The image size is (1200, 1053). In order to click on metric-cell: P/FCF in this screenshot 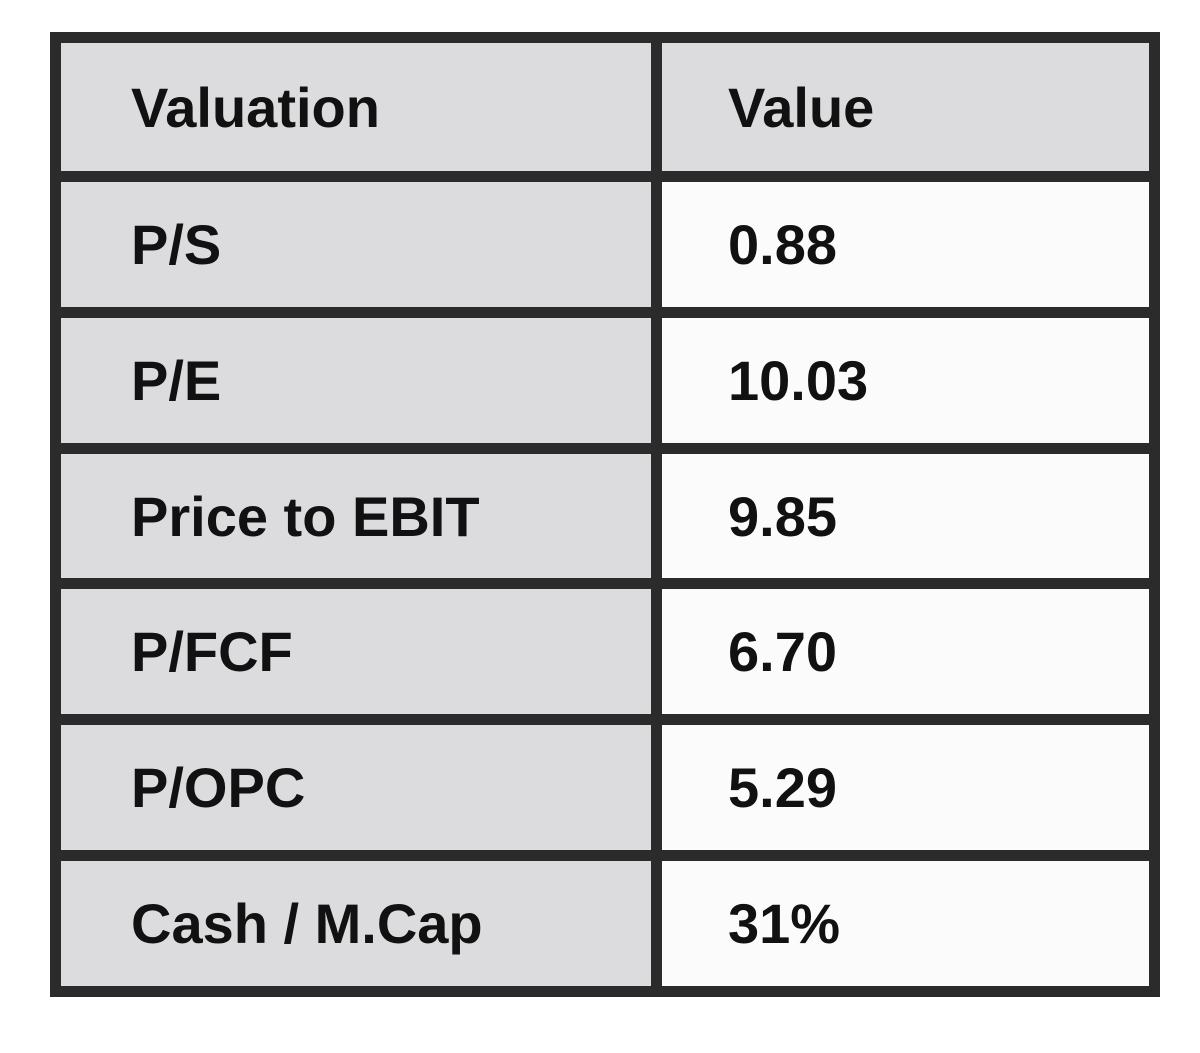, I will do `click(356, 652)`.